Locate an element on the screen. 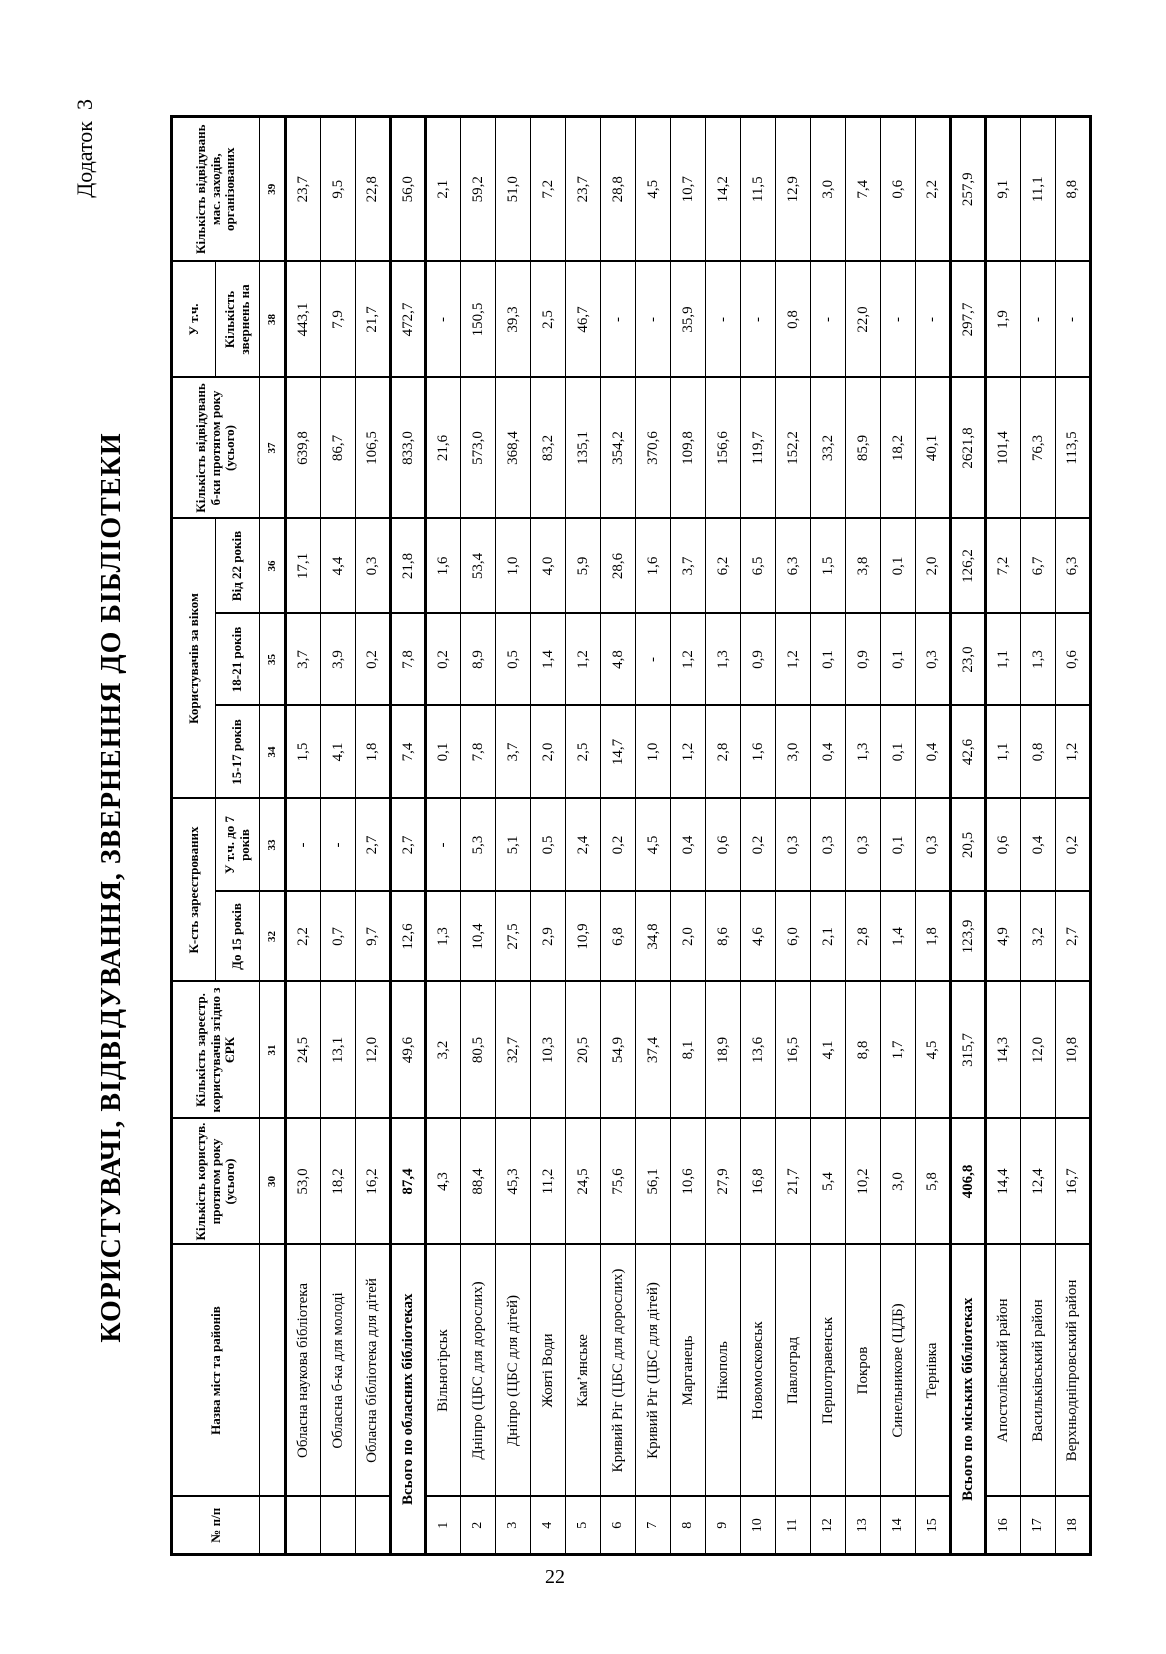  row-number: 5 is located at coordinates (583, 1525).